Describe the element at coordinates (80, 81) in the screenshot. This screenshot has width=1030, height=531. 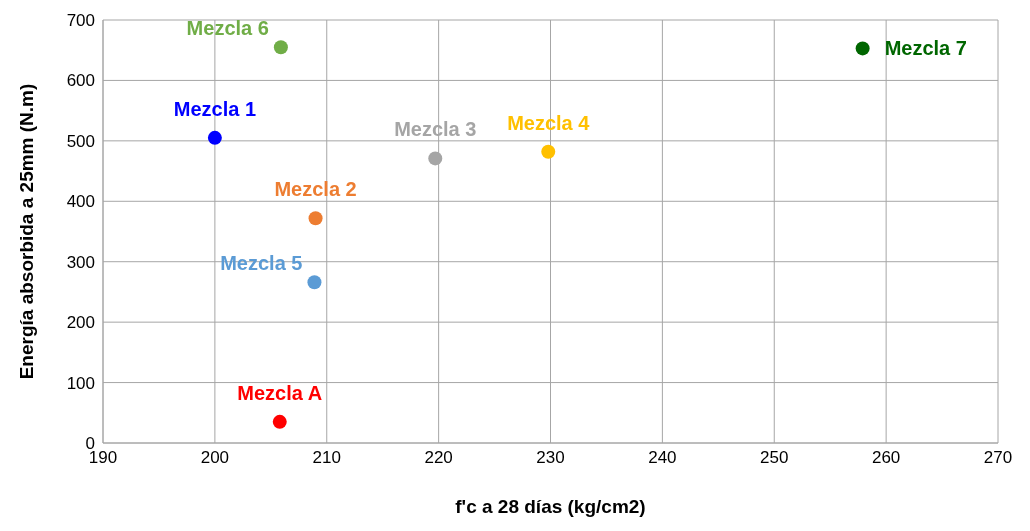
I see `y-tick-label: 600` at that location.